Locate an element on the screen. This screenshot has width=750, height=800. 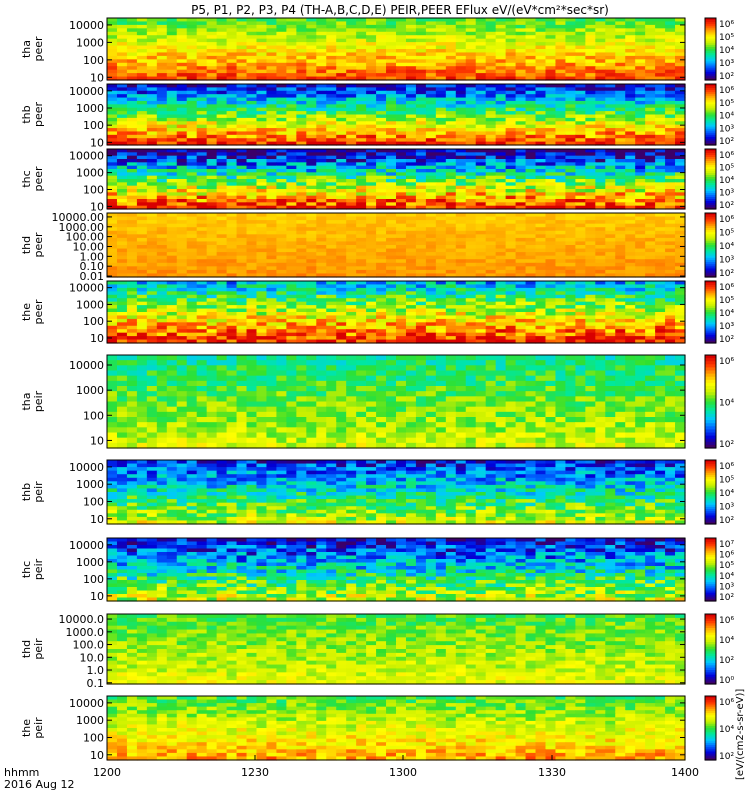
panel-frame is located at coordinates (396, 114).